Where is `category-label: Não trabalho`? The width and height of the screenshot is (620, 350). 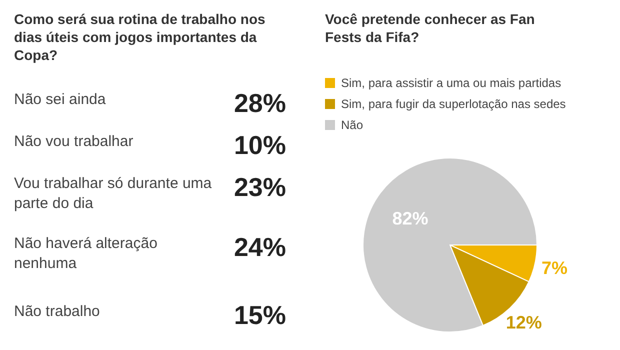
category-label: Não trabalho is located at coordinates (57, 312).